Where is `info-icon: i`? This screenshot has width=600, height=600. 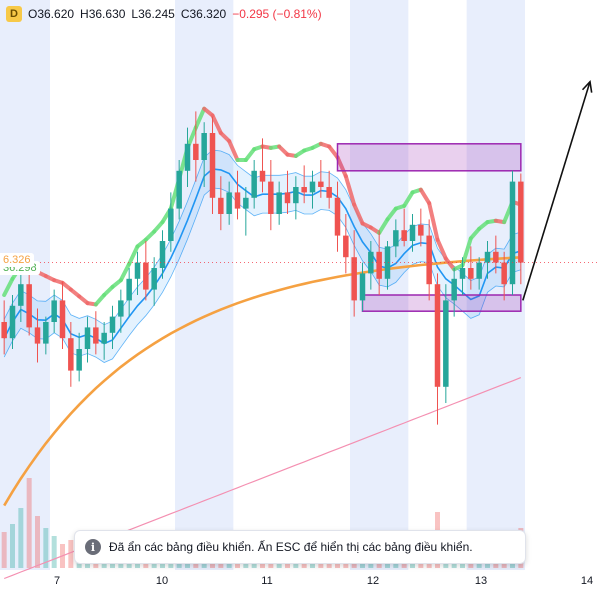 info-icon: i is located at coordinates (93, 547).